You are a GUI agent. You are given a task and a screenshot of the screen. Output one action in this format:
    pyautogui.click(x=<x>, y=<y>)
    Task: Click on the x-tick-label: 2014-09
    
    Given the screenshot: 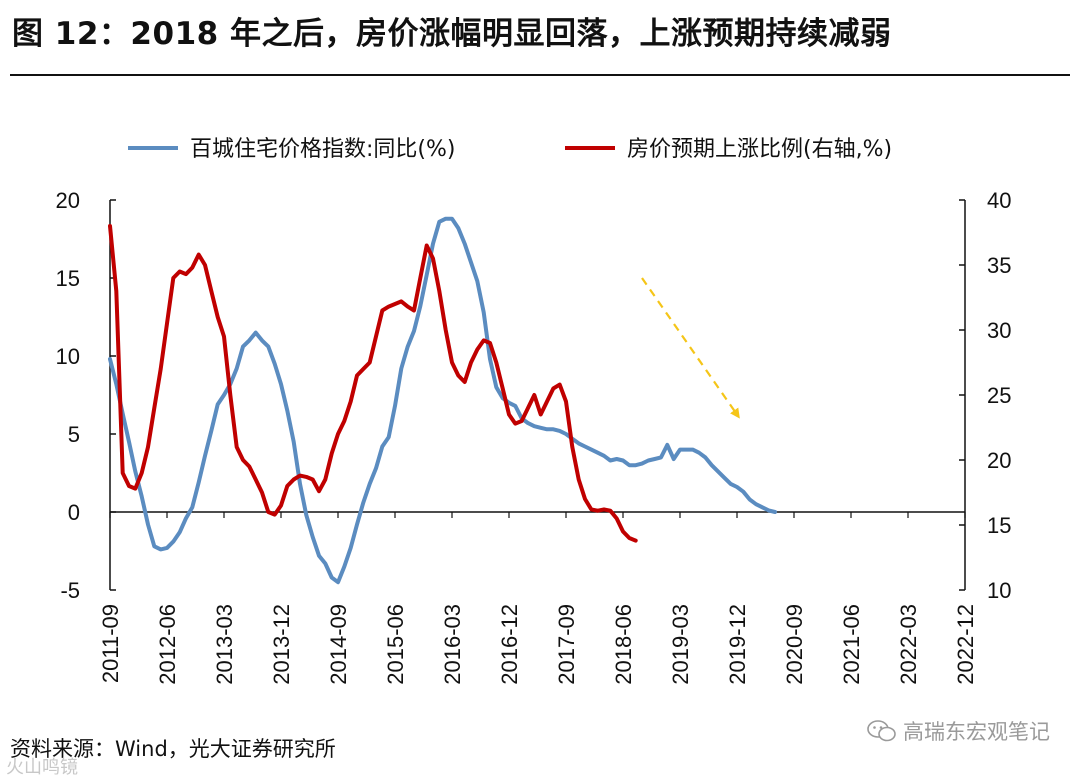 What is the action you would take?
    pyautogui.click(x=338, y=644)
    